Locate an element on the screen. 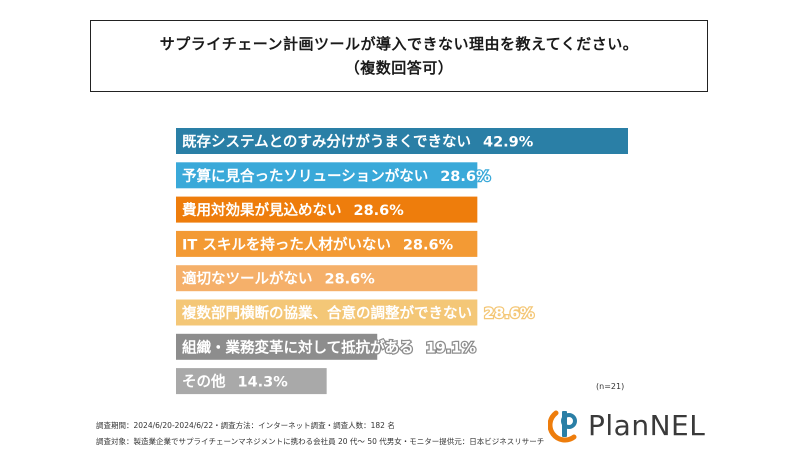 This screenshot has width=800, height=463. category-label: 複数部門横断の協業、合意の調整ができない is located at coordinates (326, 313).